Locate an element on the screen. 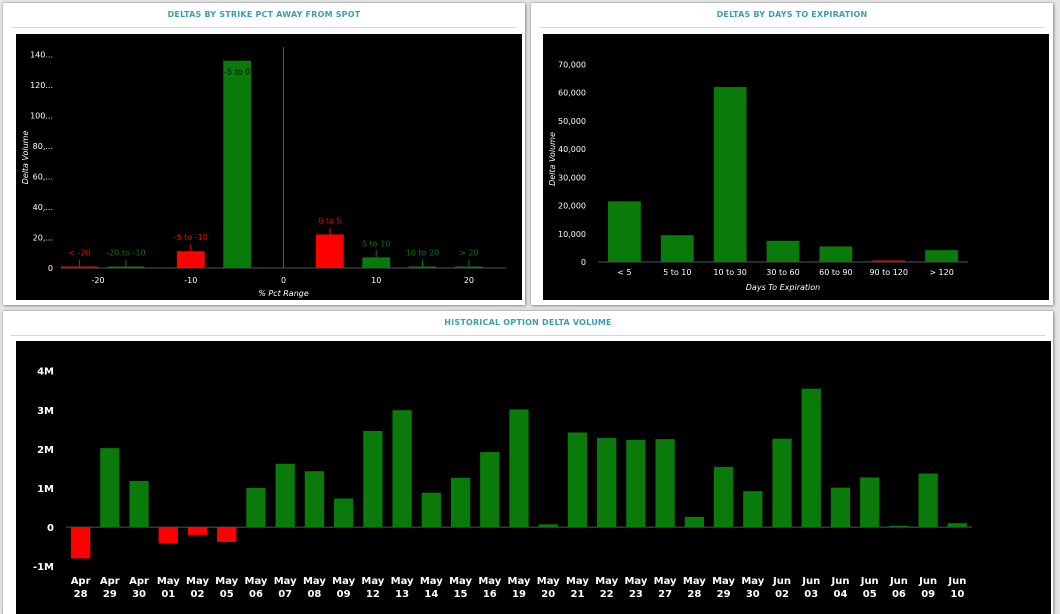 The height and width of the screenshot is (614, 1060). data-label: 10 to 20 is located at coordinates (422, 253).